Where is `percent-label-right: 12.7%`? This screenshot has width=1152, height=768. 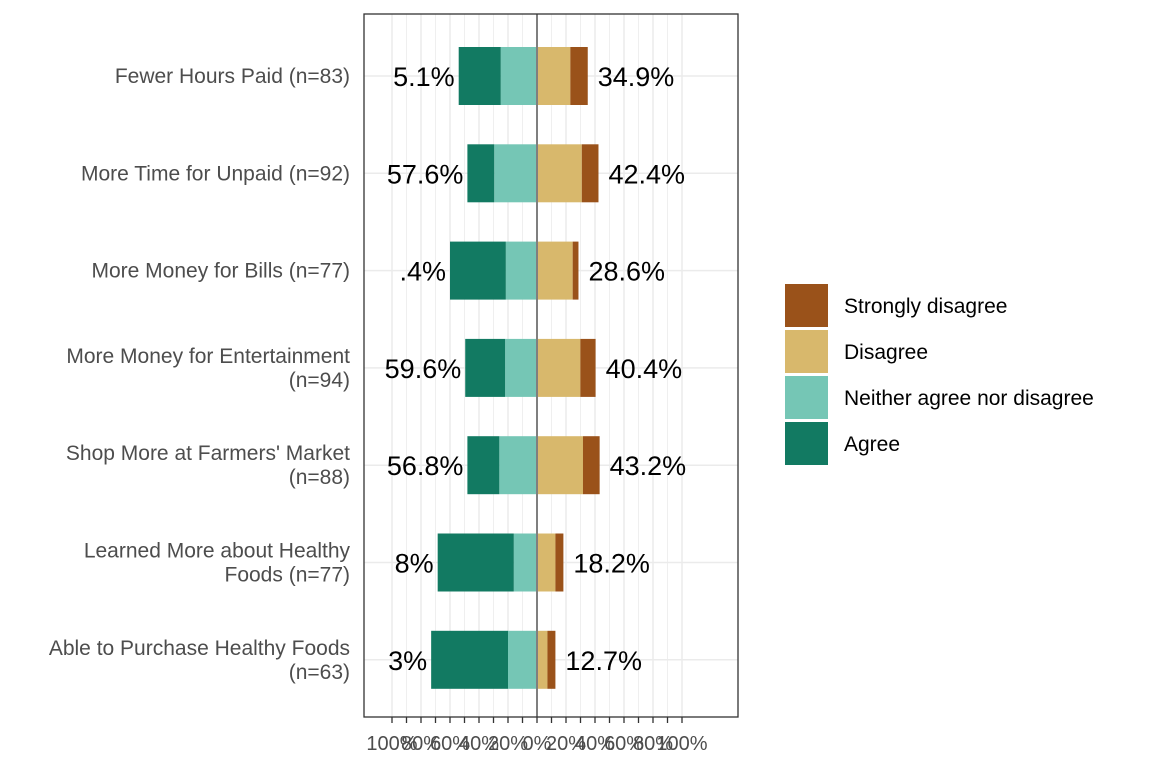 percent-label-right: 12.7% is located at coordinates (603, 661).